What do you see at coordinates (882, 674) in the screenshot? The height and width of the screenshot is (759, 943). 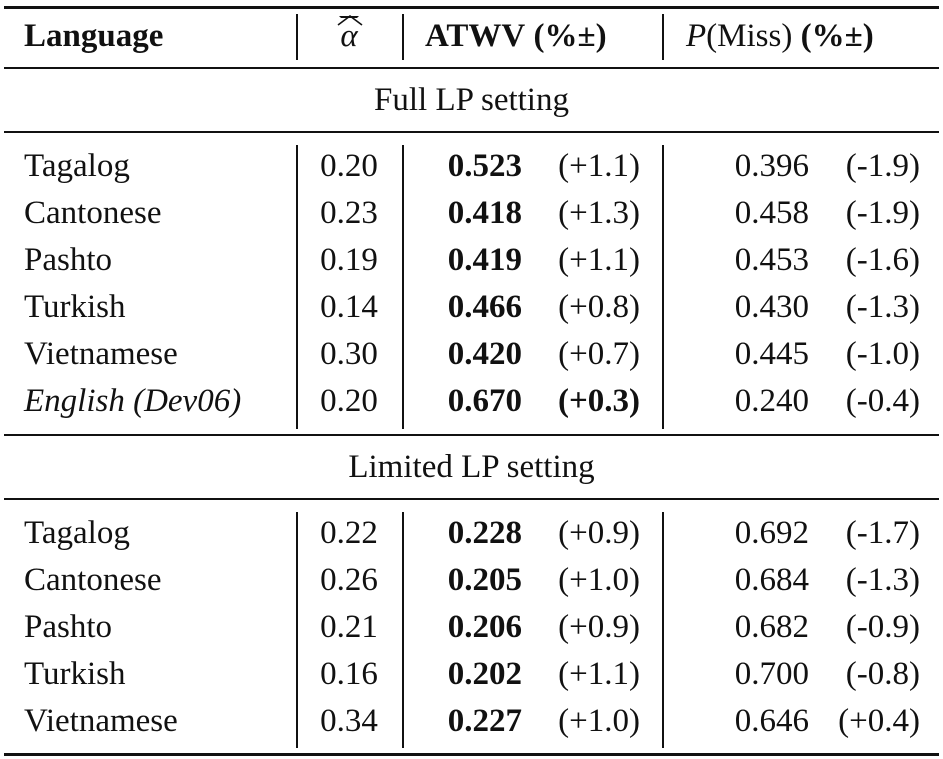 I see `cell-pmiss-delta: (-0.8)` at bounding box center [882, 674].